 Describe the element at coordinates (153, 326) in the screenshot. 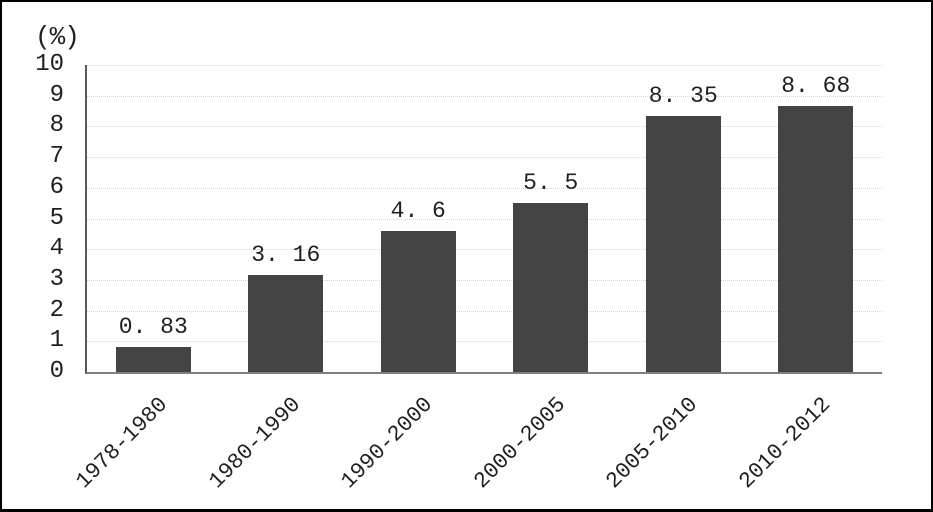

I see `bar-value-label: 0. 83` at that location.